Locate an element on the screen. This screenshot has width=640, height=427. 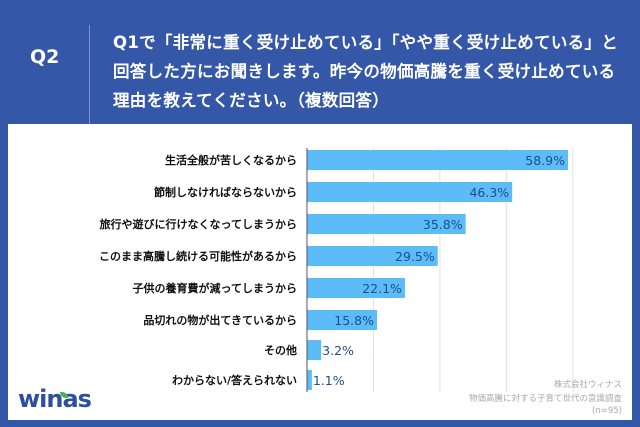
category-label: 節制しなければならないから is located at coordinates (225, 192).